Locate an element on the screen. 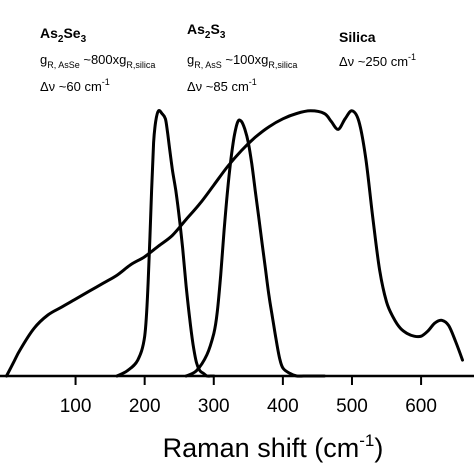  x-axis-title-close: ) is located at coordinates (378, 448).